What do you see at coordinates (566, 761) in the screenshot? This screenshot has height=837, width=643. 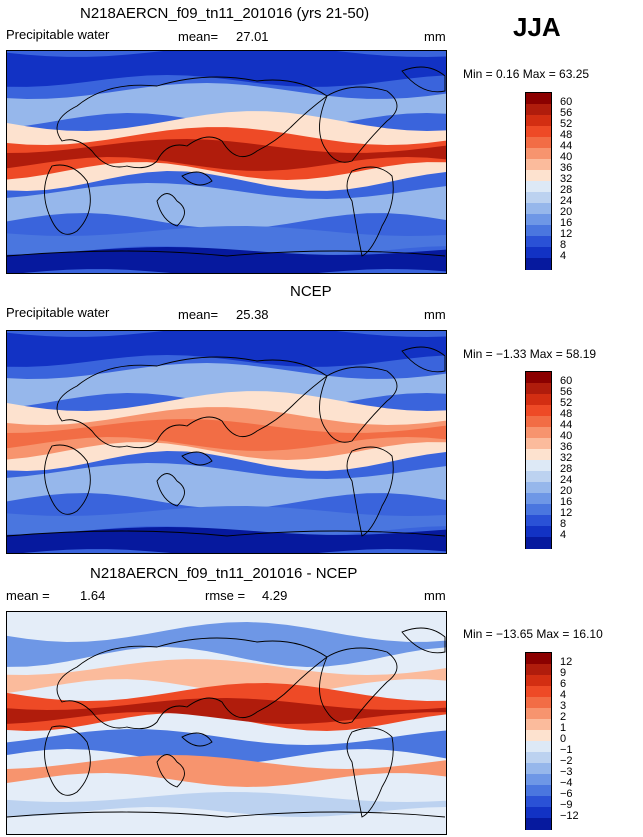 I see `colorbar-level-label: −2` at bounding box center [566, 761].